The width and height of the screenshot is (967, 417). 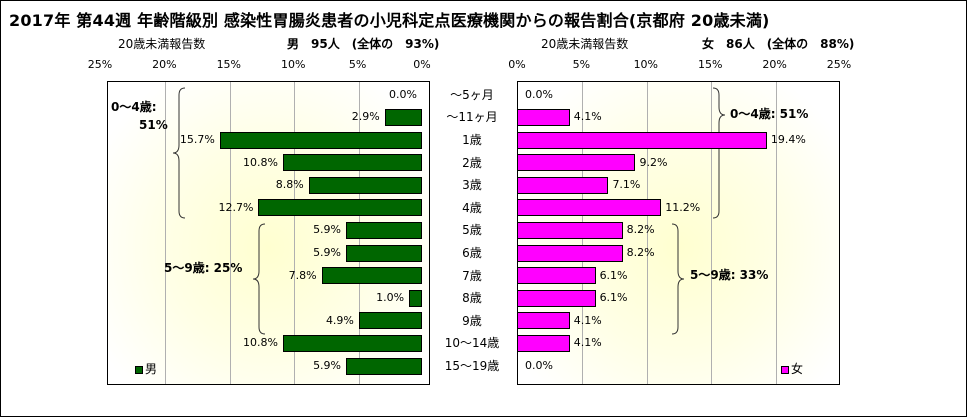 What do you see at coordinates (365, 117) in the screenshot?
I see `male-data-label: 2.9%` at bounding box center [365, 117].